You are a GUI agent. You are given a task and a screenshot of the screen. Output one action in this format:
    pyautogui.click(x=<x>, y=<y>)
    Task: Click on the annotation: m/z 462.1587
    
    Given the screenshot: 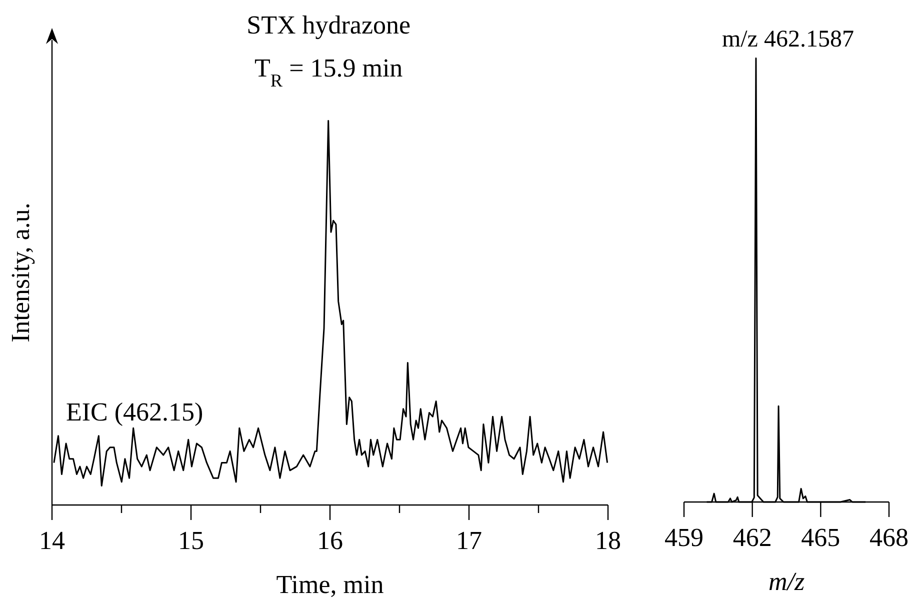 What is the action you would take?
    pyautogui.click(x=788, y=39)
    